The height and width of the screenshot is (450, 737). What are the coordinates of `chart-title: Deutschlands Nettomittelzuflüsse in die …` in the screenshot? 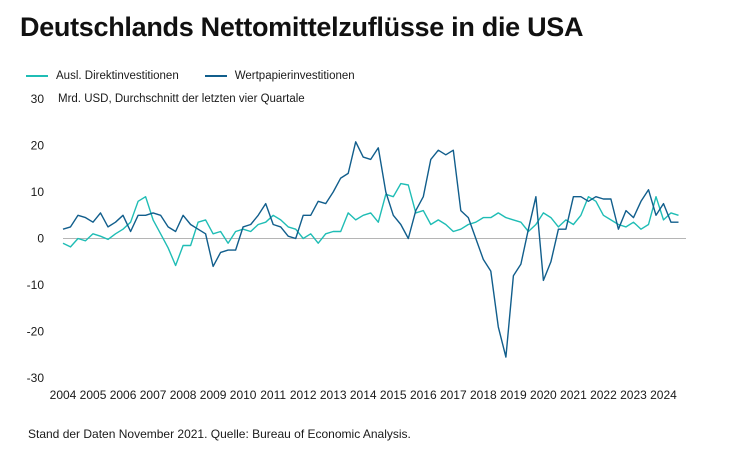 It's located at (302, 27).